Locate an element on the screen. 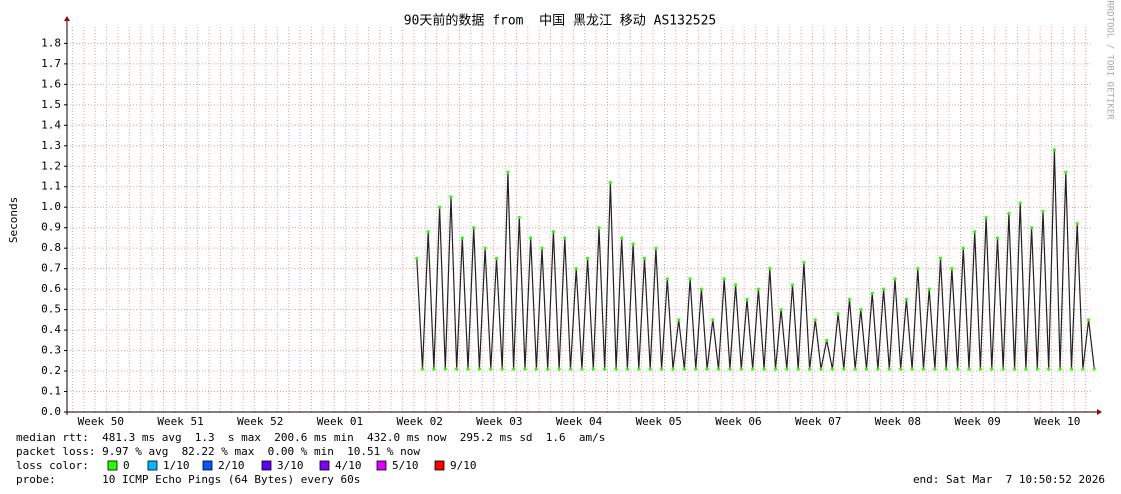 The height and width of the screenshot is (494, 1121). legend-label: 0 is located at coordinates (126, 465).